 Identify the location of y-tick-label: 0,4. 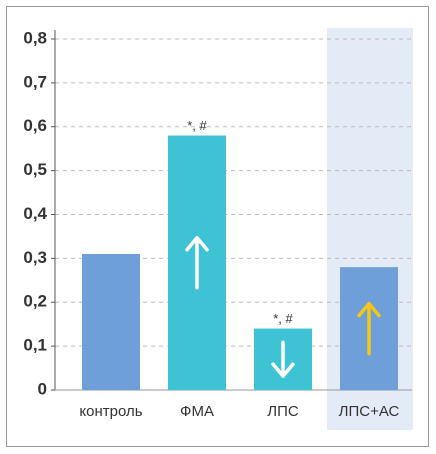
(35, 213).